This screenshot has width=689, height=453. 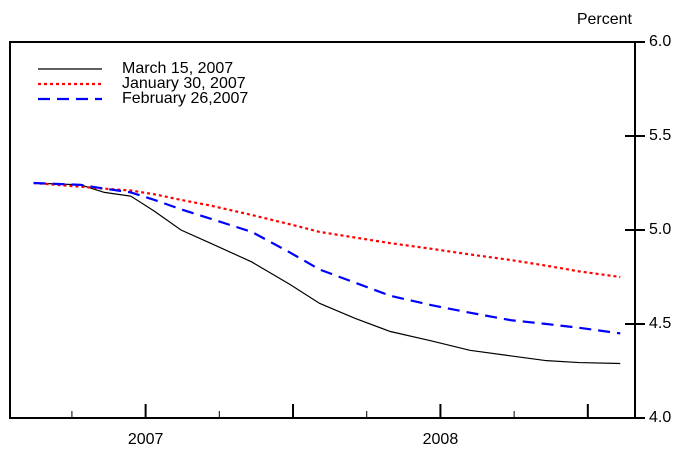 I want to click on x-tick-label: 2008, so click(x=441, y=439).